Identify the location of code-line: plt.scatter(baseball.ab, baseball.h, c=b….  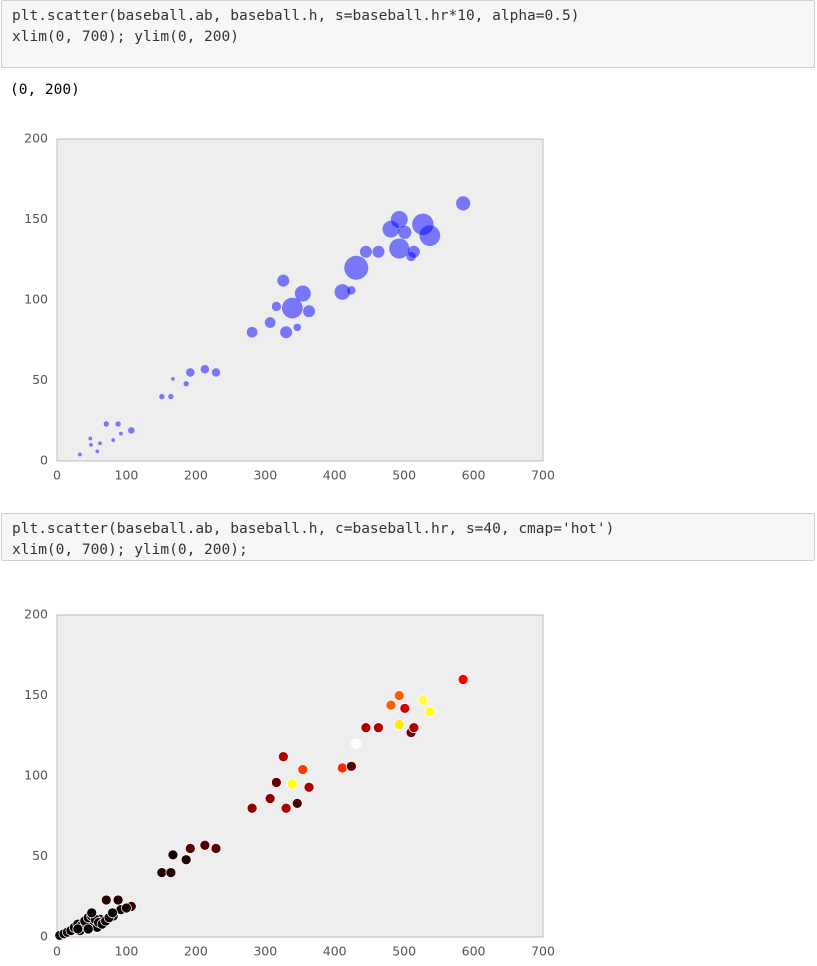
(313, 529).